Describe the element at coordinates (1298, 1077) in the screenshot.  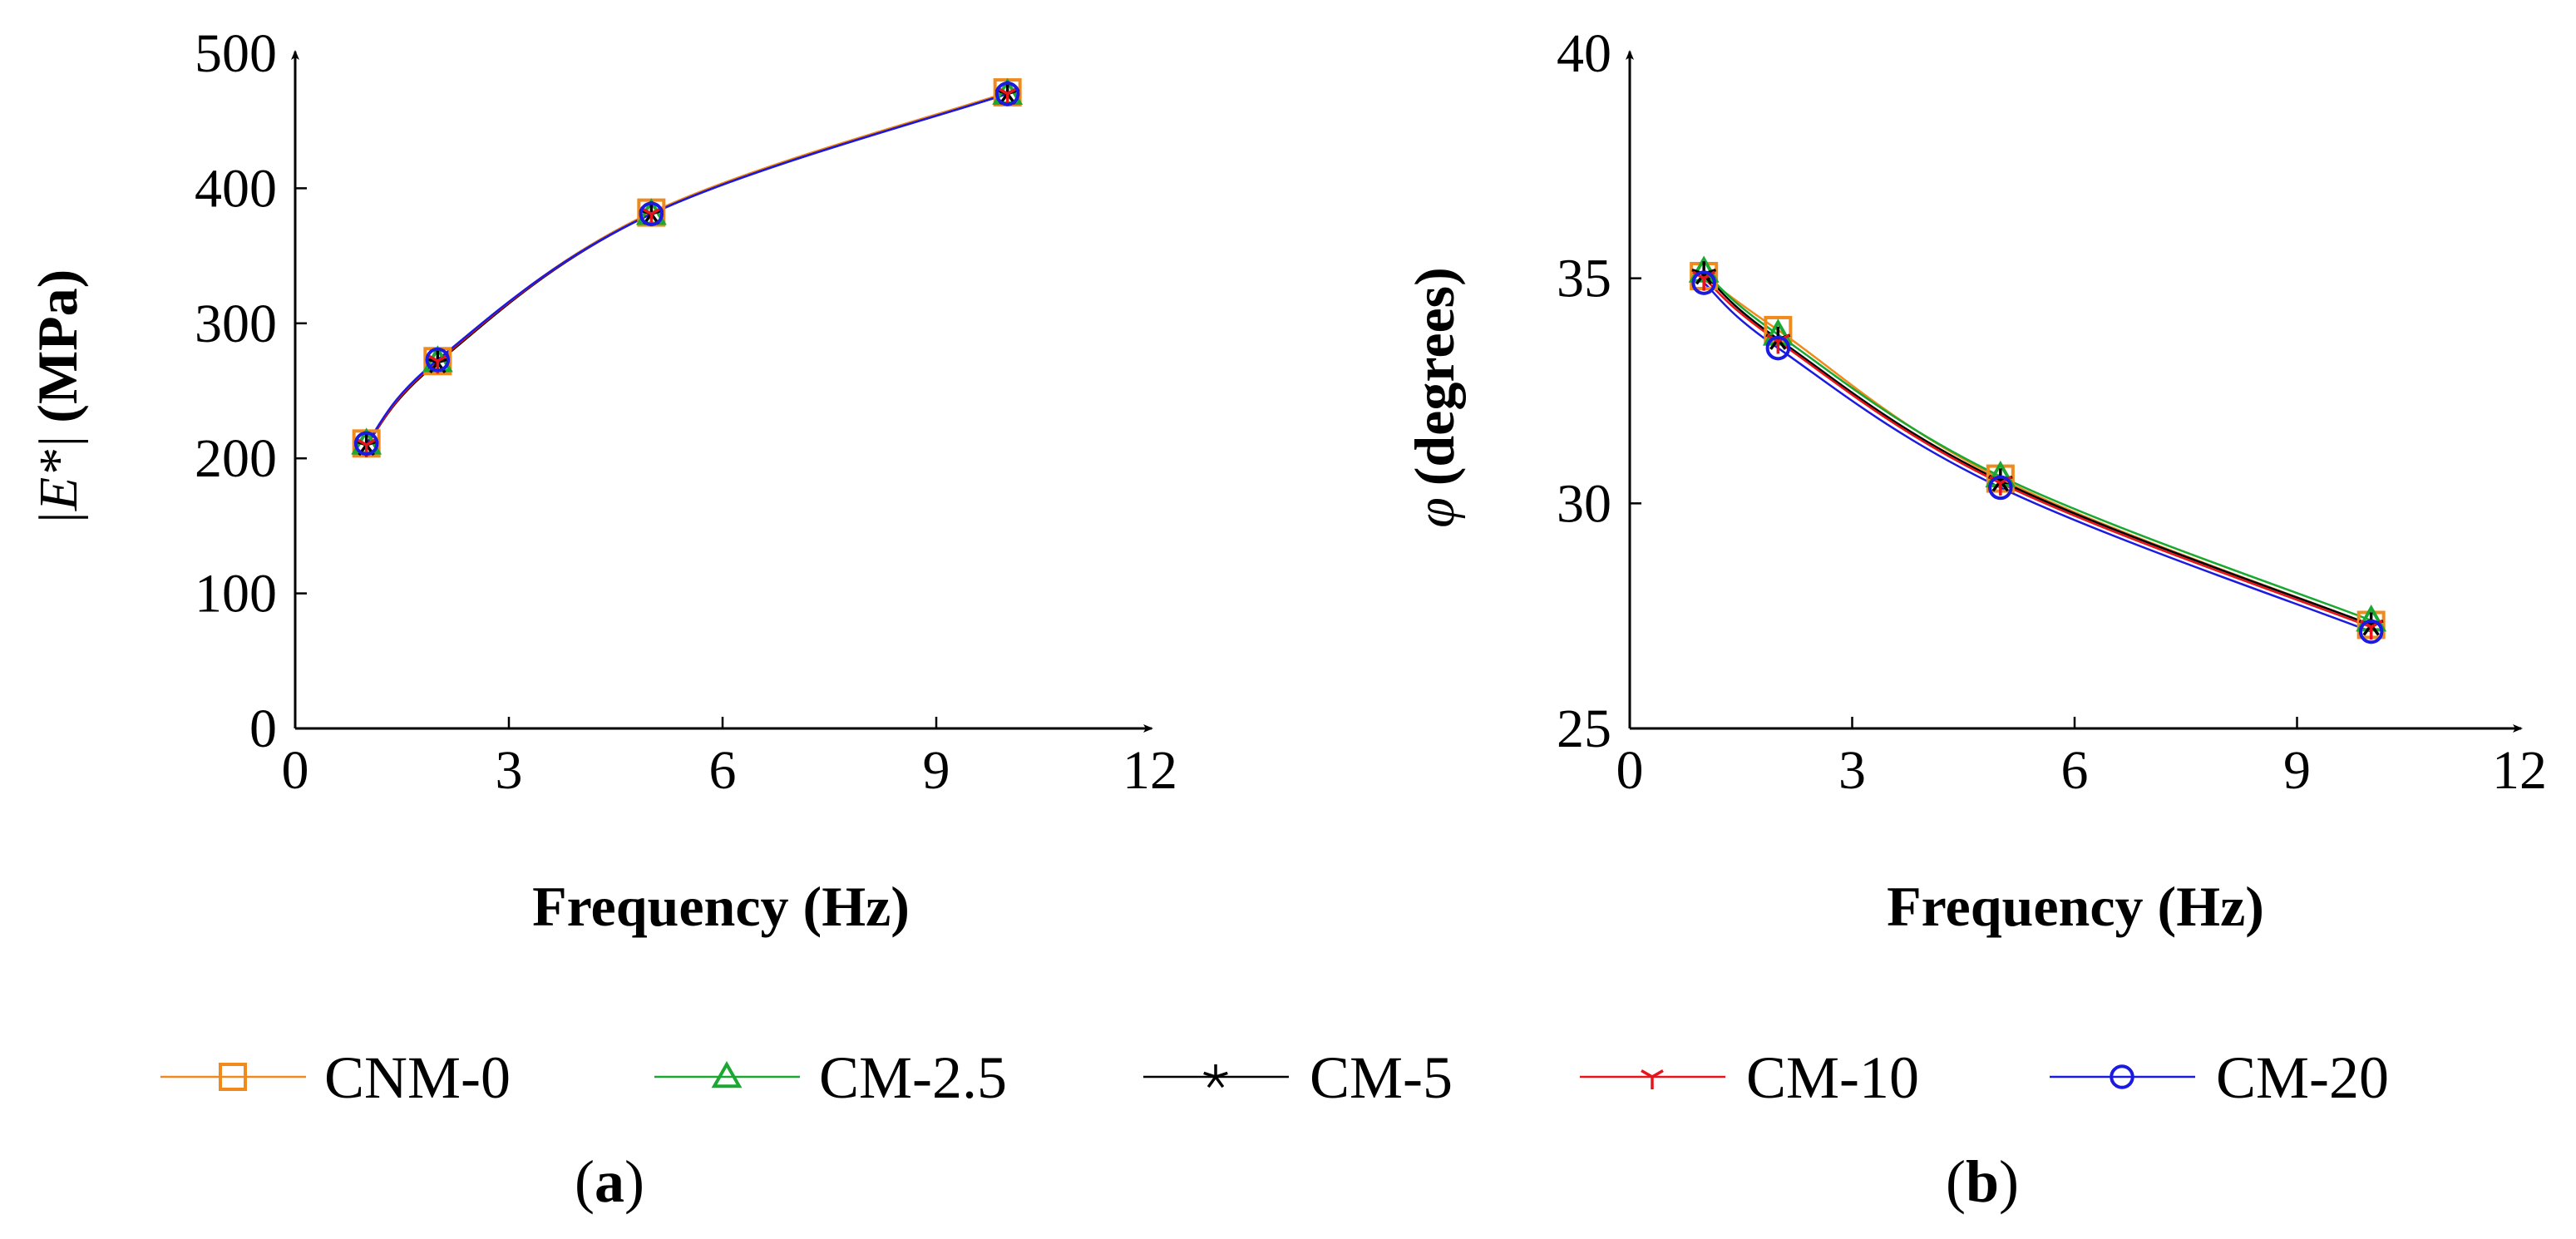
I see `legend-item-CM-5: CM-5` at that location.